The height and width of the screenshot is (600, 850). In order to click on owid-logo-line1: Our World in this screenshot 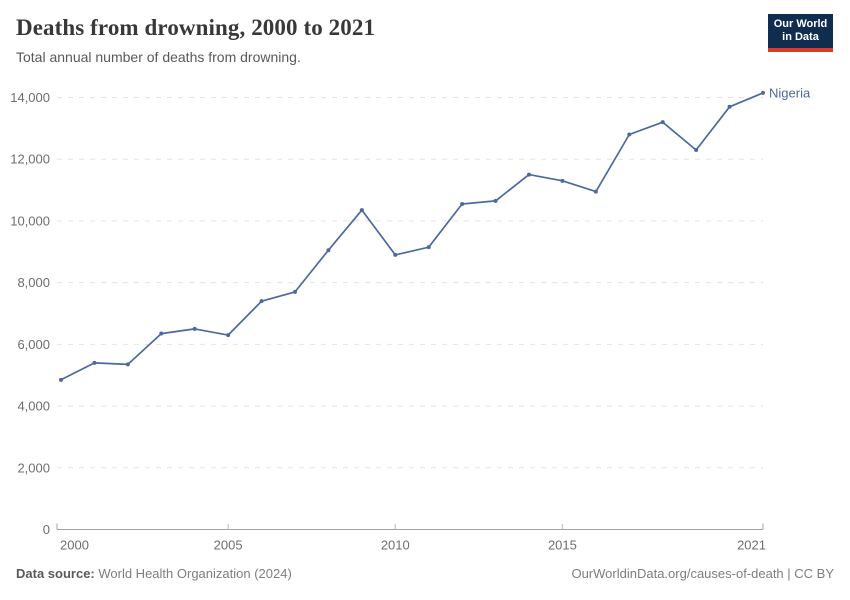, I will do `click(800, 24)`.